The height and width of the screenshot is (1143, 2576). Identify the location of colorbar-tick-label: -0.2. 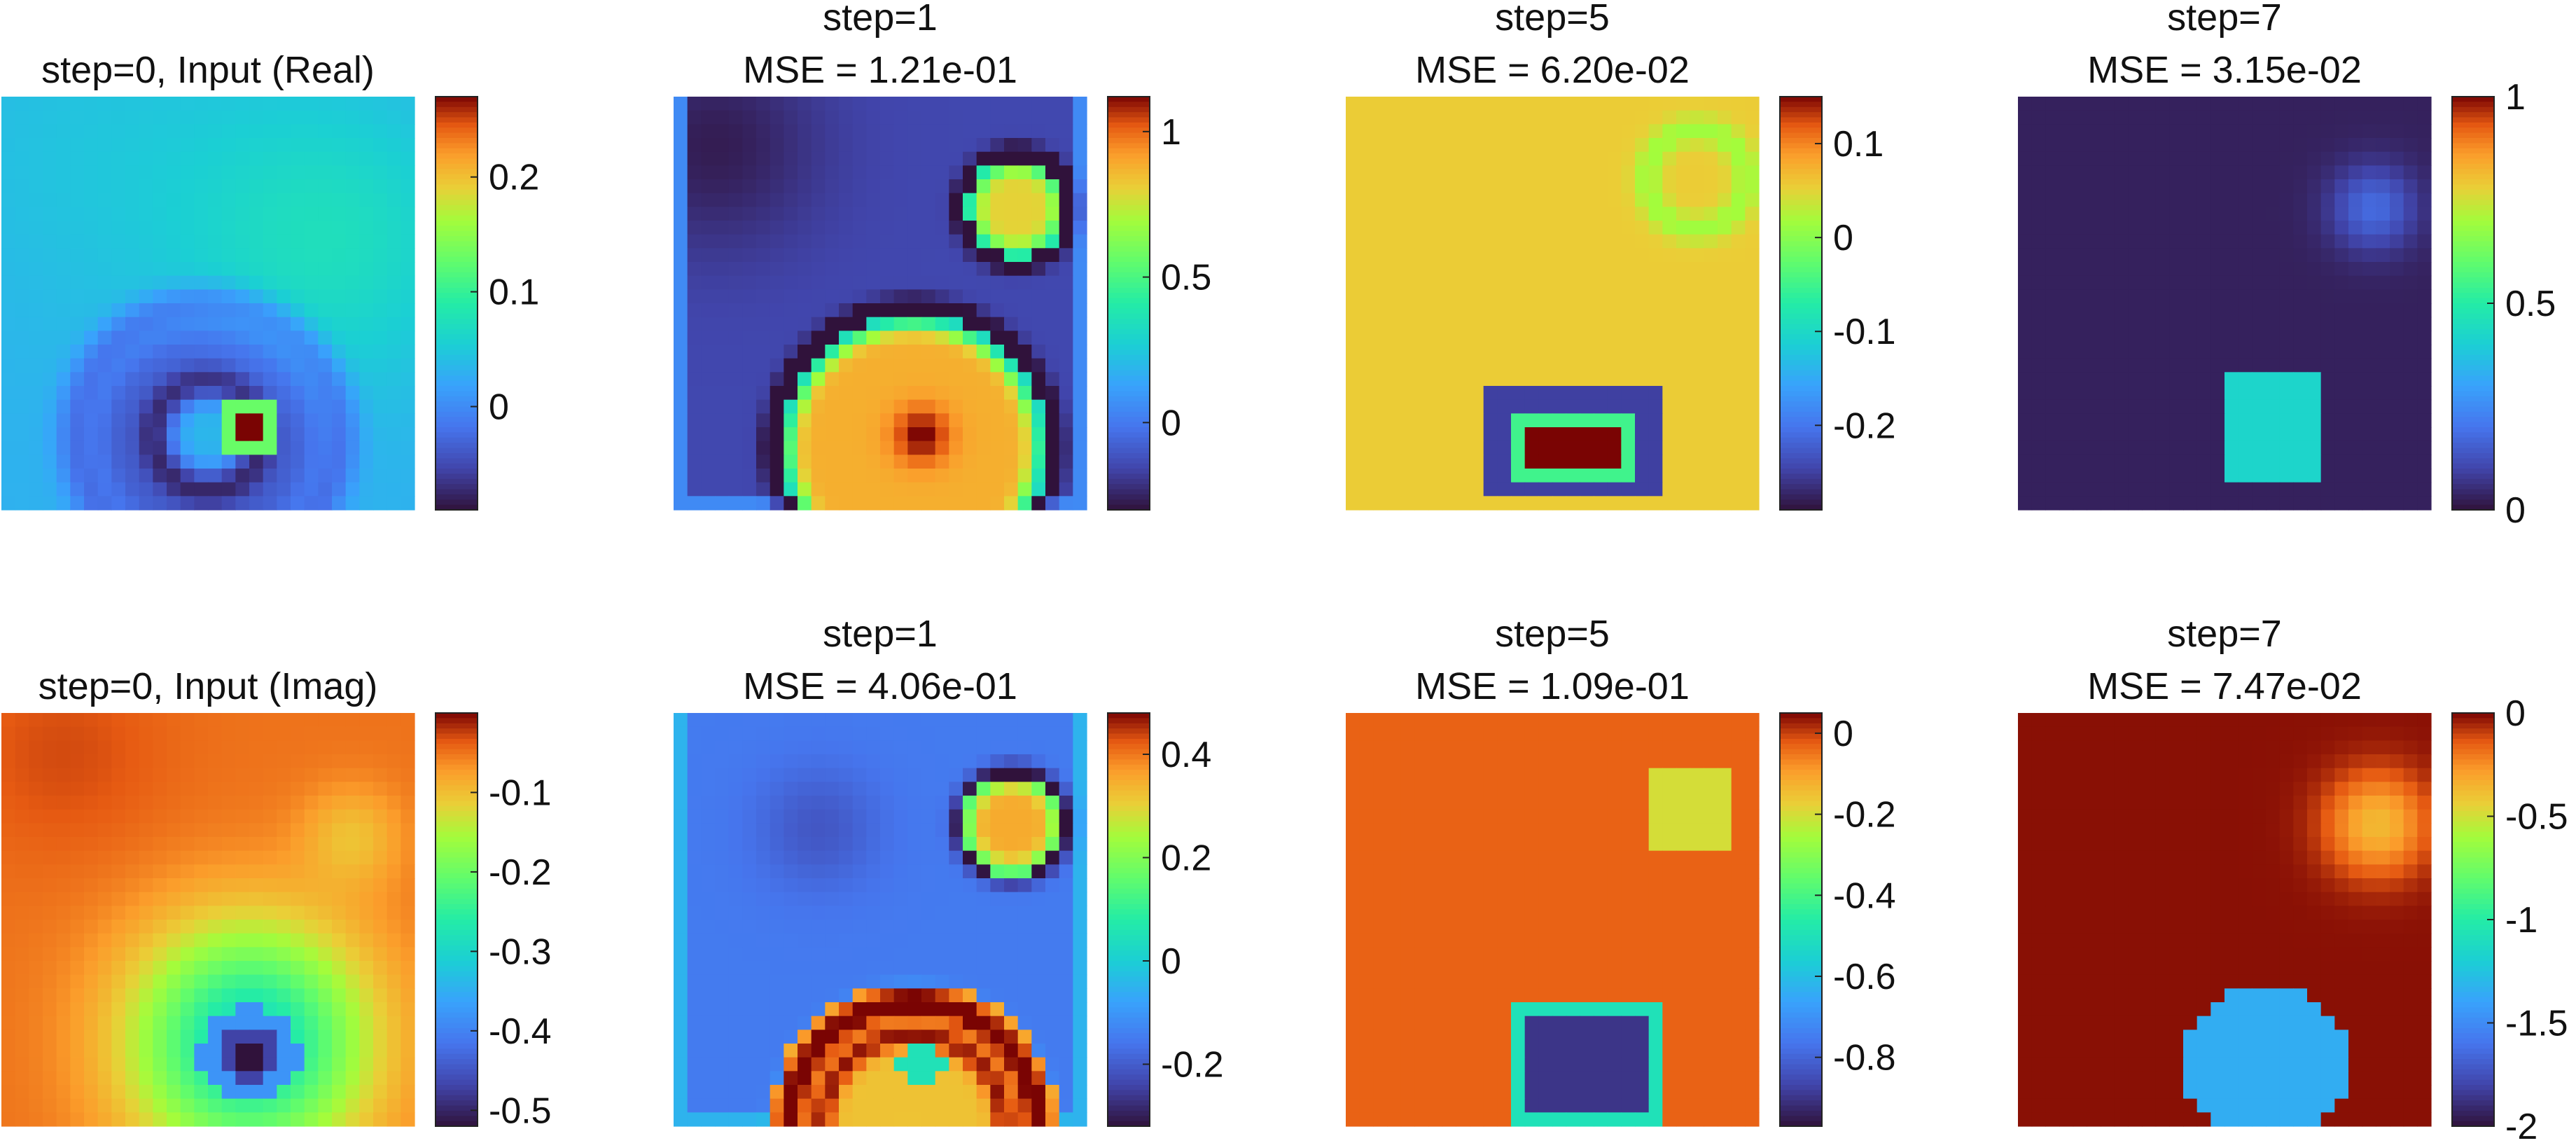
(1864, 426).